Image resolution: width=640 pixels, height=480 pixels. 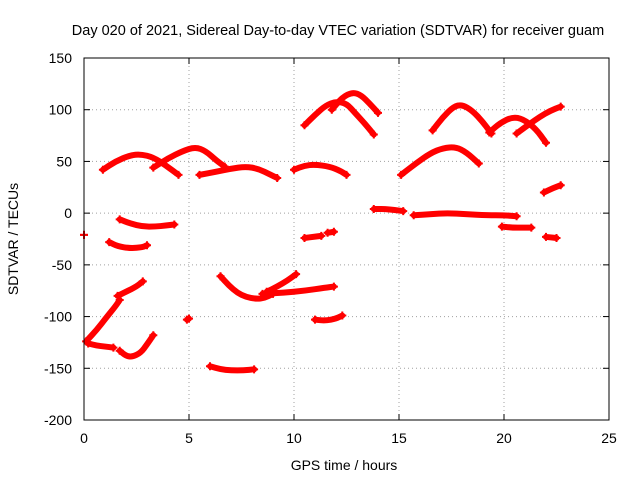 What do you see at coordinates (344, 465) in the screenshot?
I see `x-axis-label: GPS time / hours` at bounding box center [344, 465].